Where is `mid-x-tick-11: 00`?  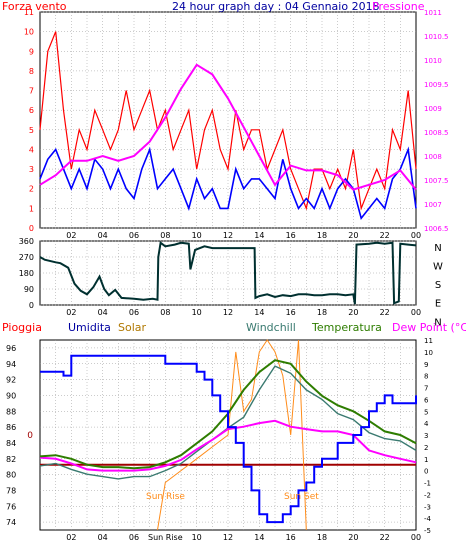 mid-x-tick-11: 00 is located at coordinates (416, 312).